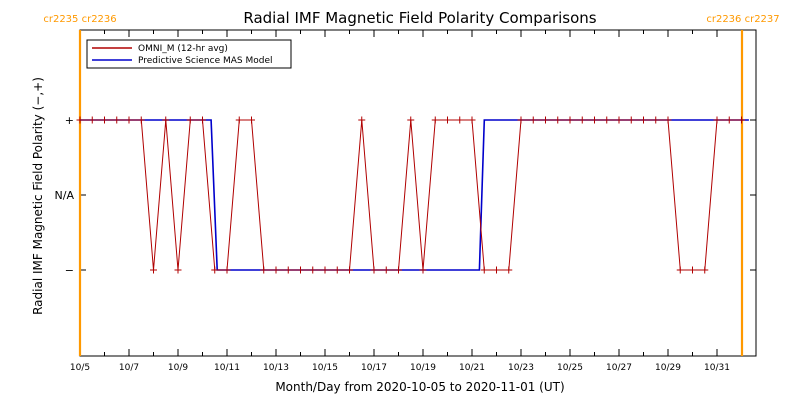 This screenshot has width=800, height=400. Describe the element at coordinates (570, 368) in the screenshot. I see `x-tick-label: 10/25` at that location.